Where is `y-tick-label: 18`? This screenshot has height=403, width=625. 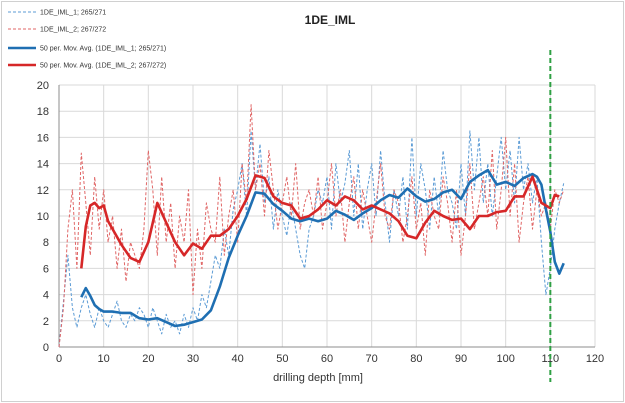 y-tick-label: 18 is located at coordinates (43, 112).